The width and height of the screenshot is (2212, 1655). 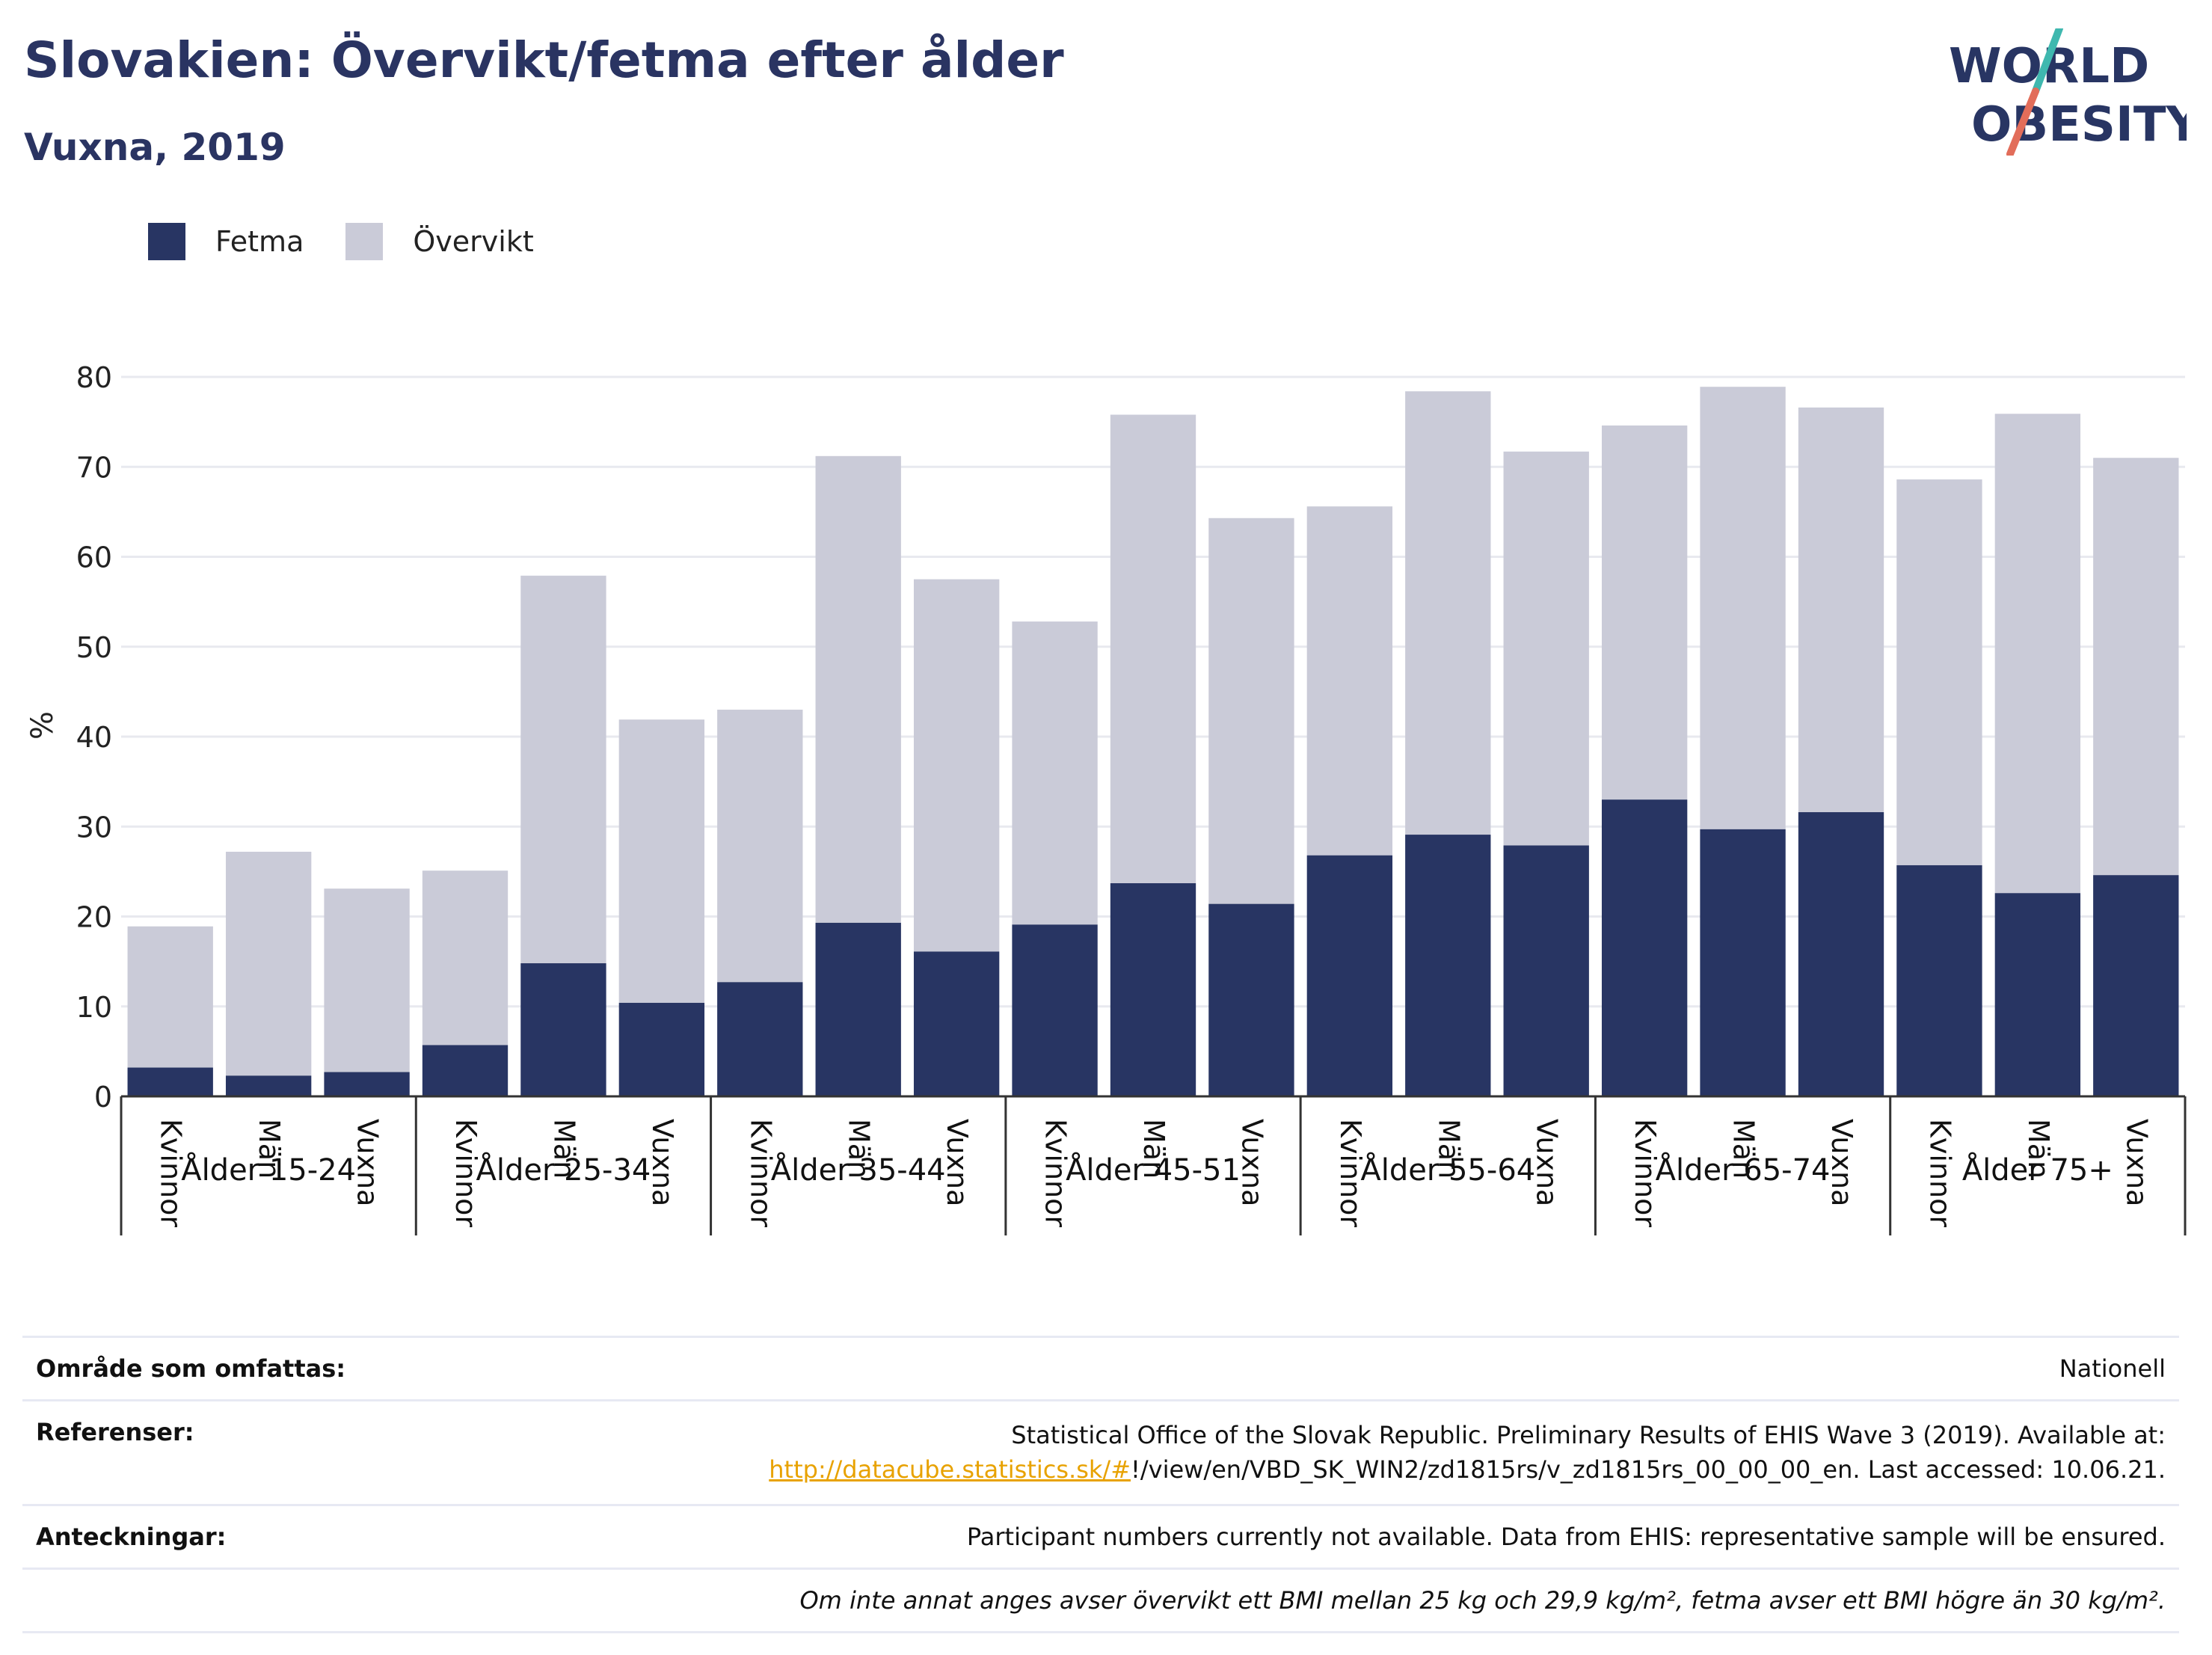 I want to click on y-tick-label-20: 20, so click(x=94, y=917).